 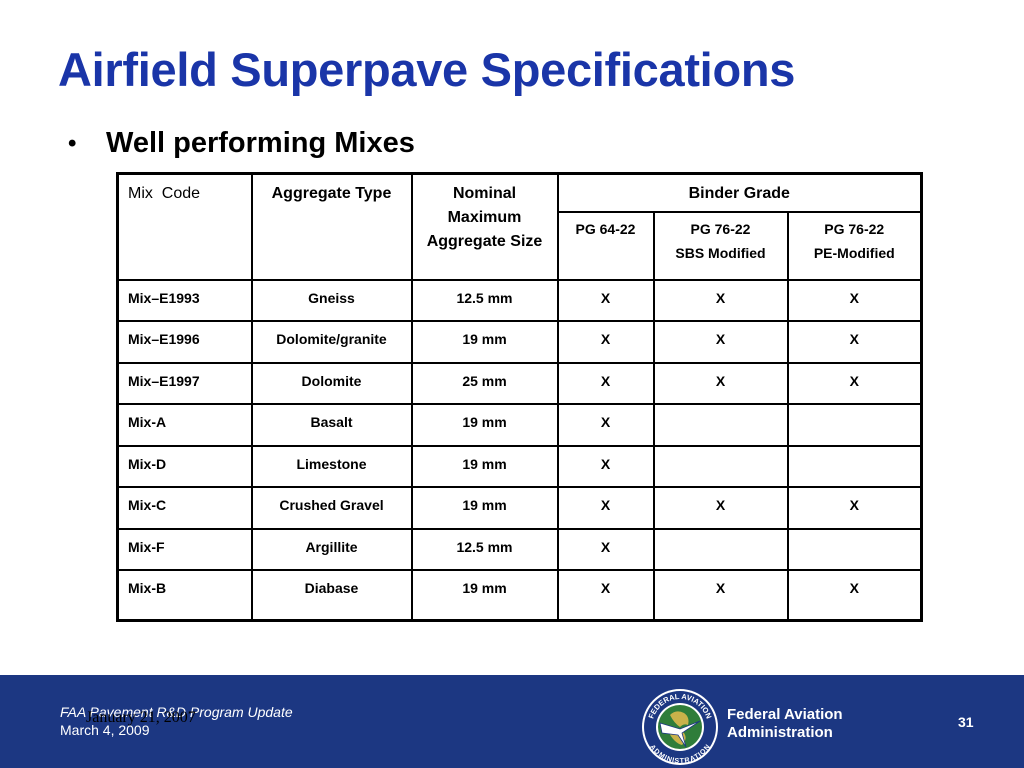 I want to click on footer-overlay-date: January 21, 2007, so click(x=141, y=717).